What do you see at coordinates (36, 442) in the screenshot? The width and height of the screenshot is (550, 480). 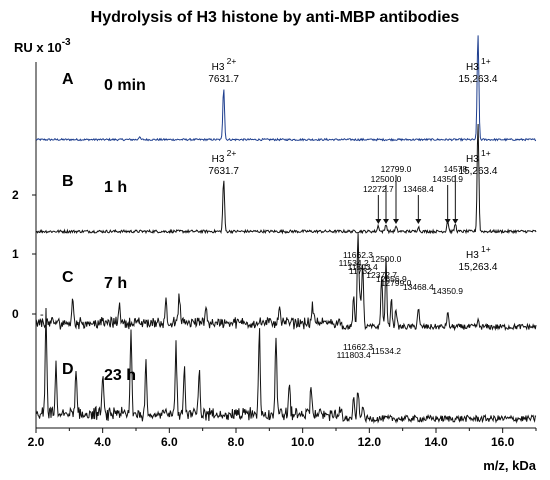 I see `x-tick-label: 2.0` at bounding box center [36, 442].